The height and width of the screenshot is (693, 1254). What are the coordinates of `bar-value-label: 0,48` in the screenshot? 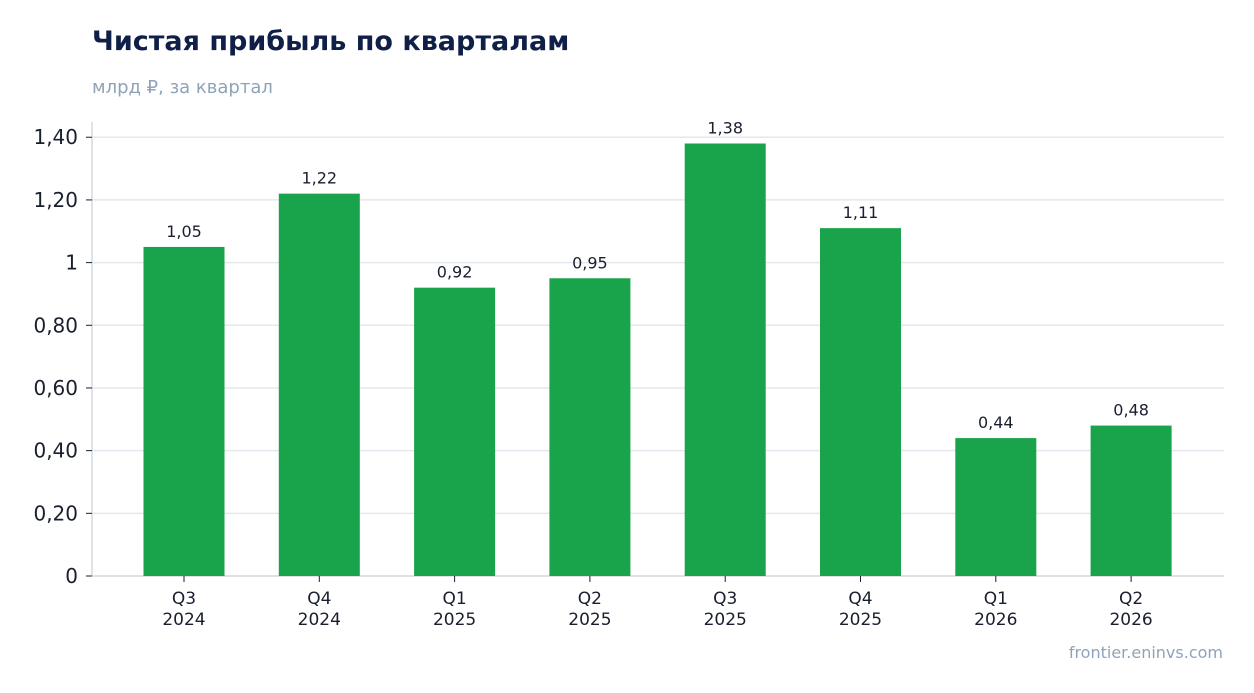 It's located at (1131, 410).